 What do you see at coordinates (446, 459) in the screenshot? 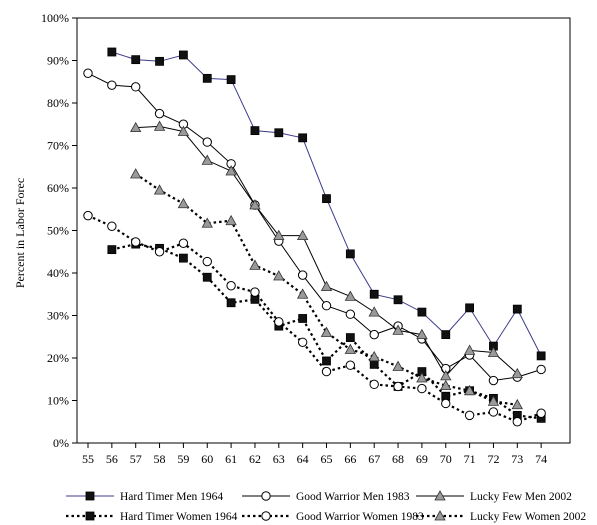
I see `x-tick-label: 70` at bounding box center [446, 459].